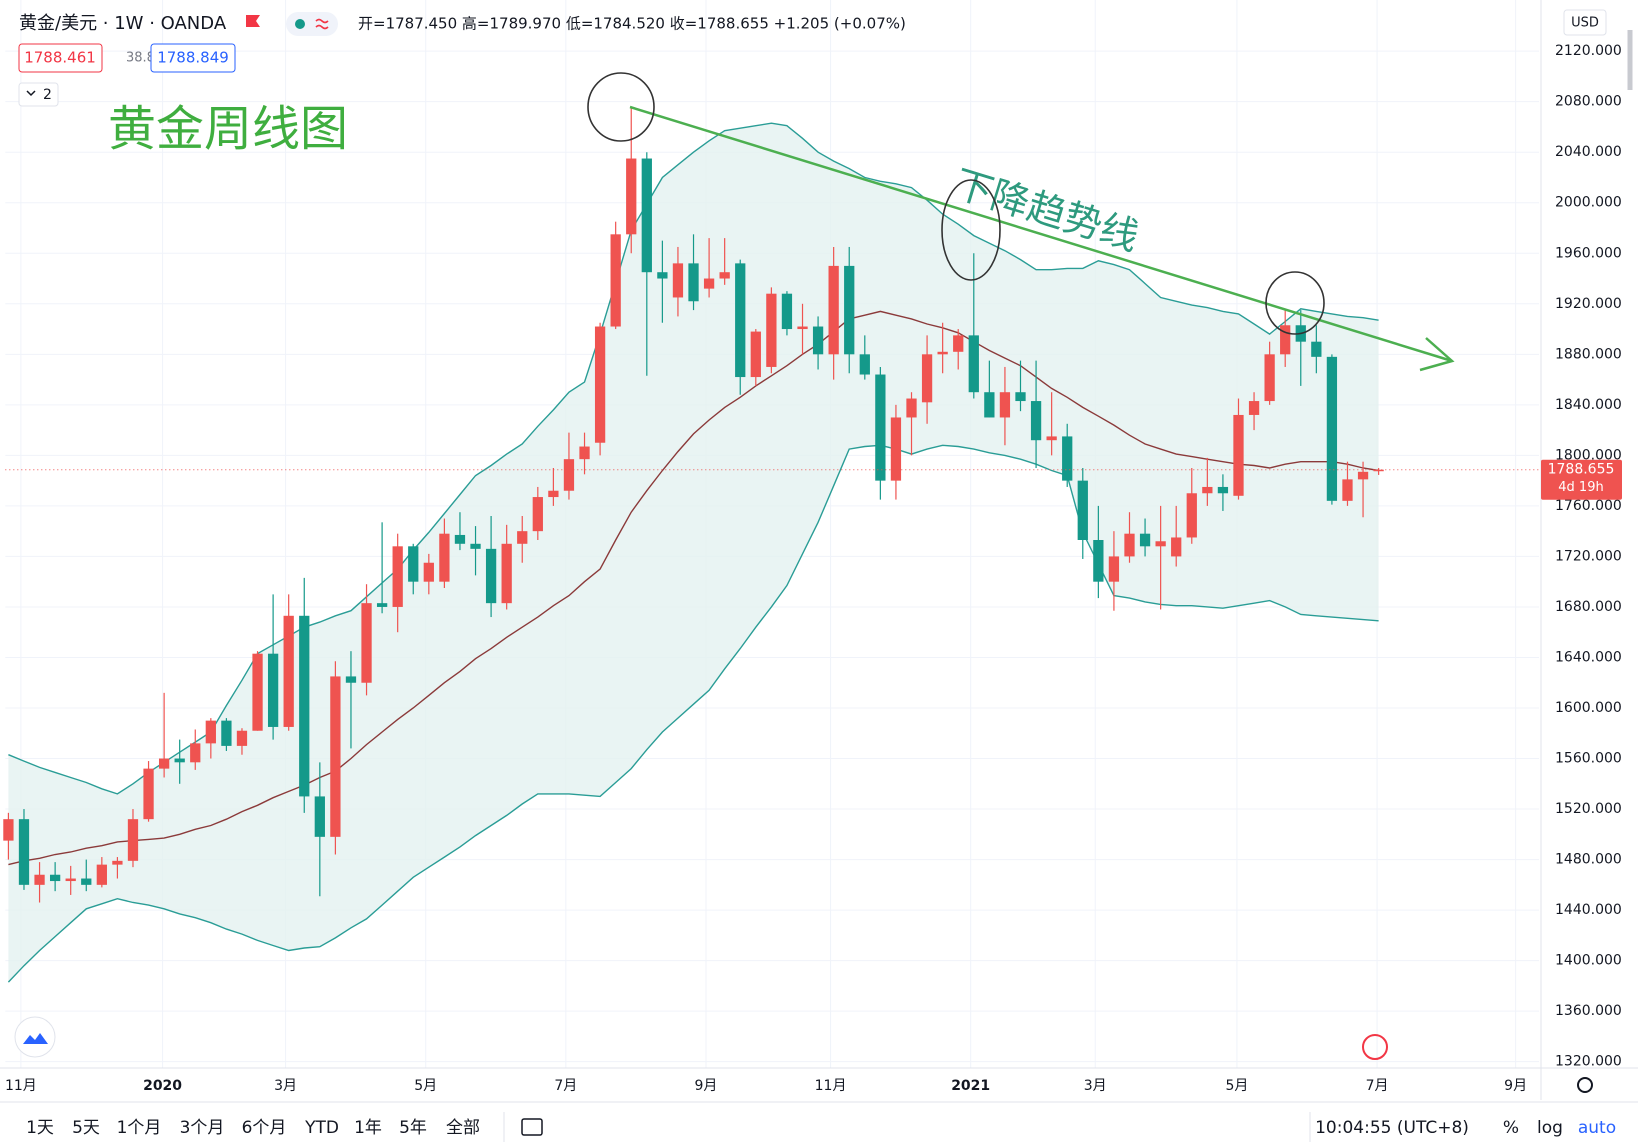  I want to click on clock: 10:04:55 (UTC+8), so click(1392, 1128).